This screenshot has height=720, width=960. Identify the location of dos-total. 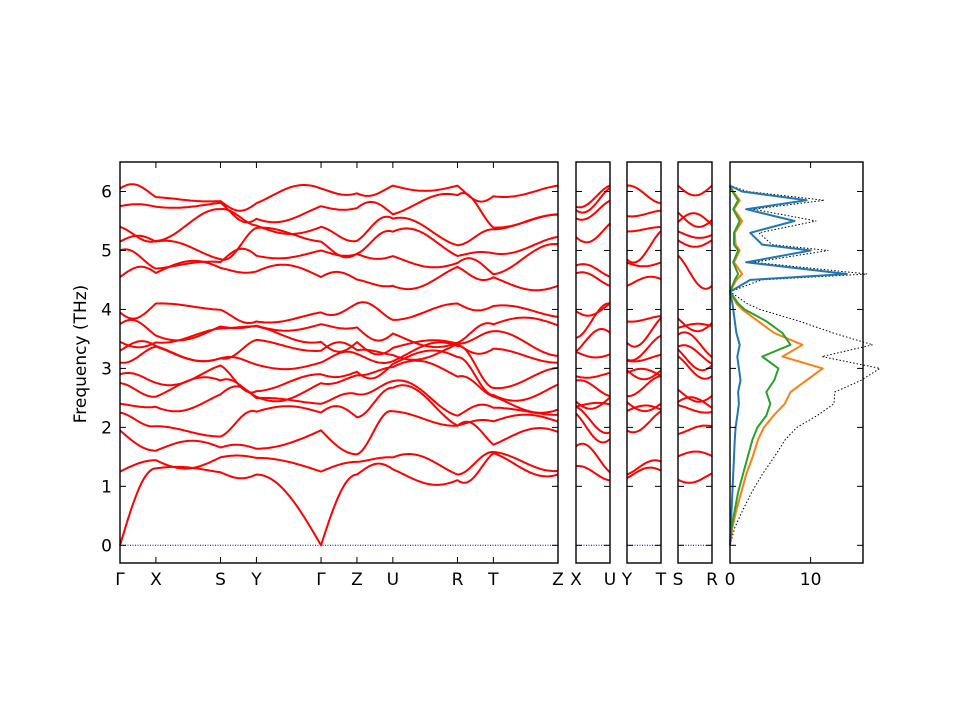
(805, 365).